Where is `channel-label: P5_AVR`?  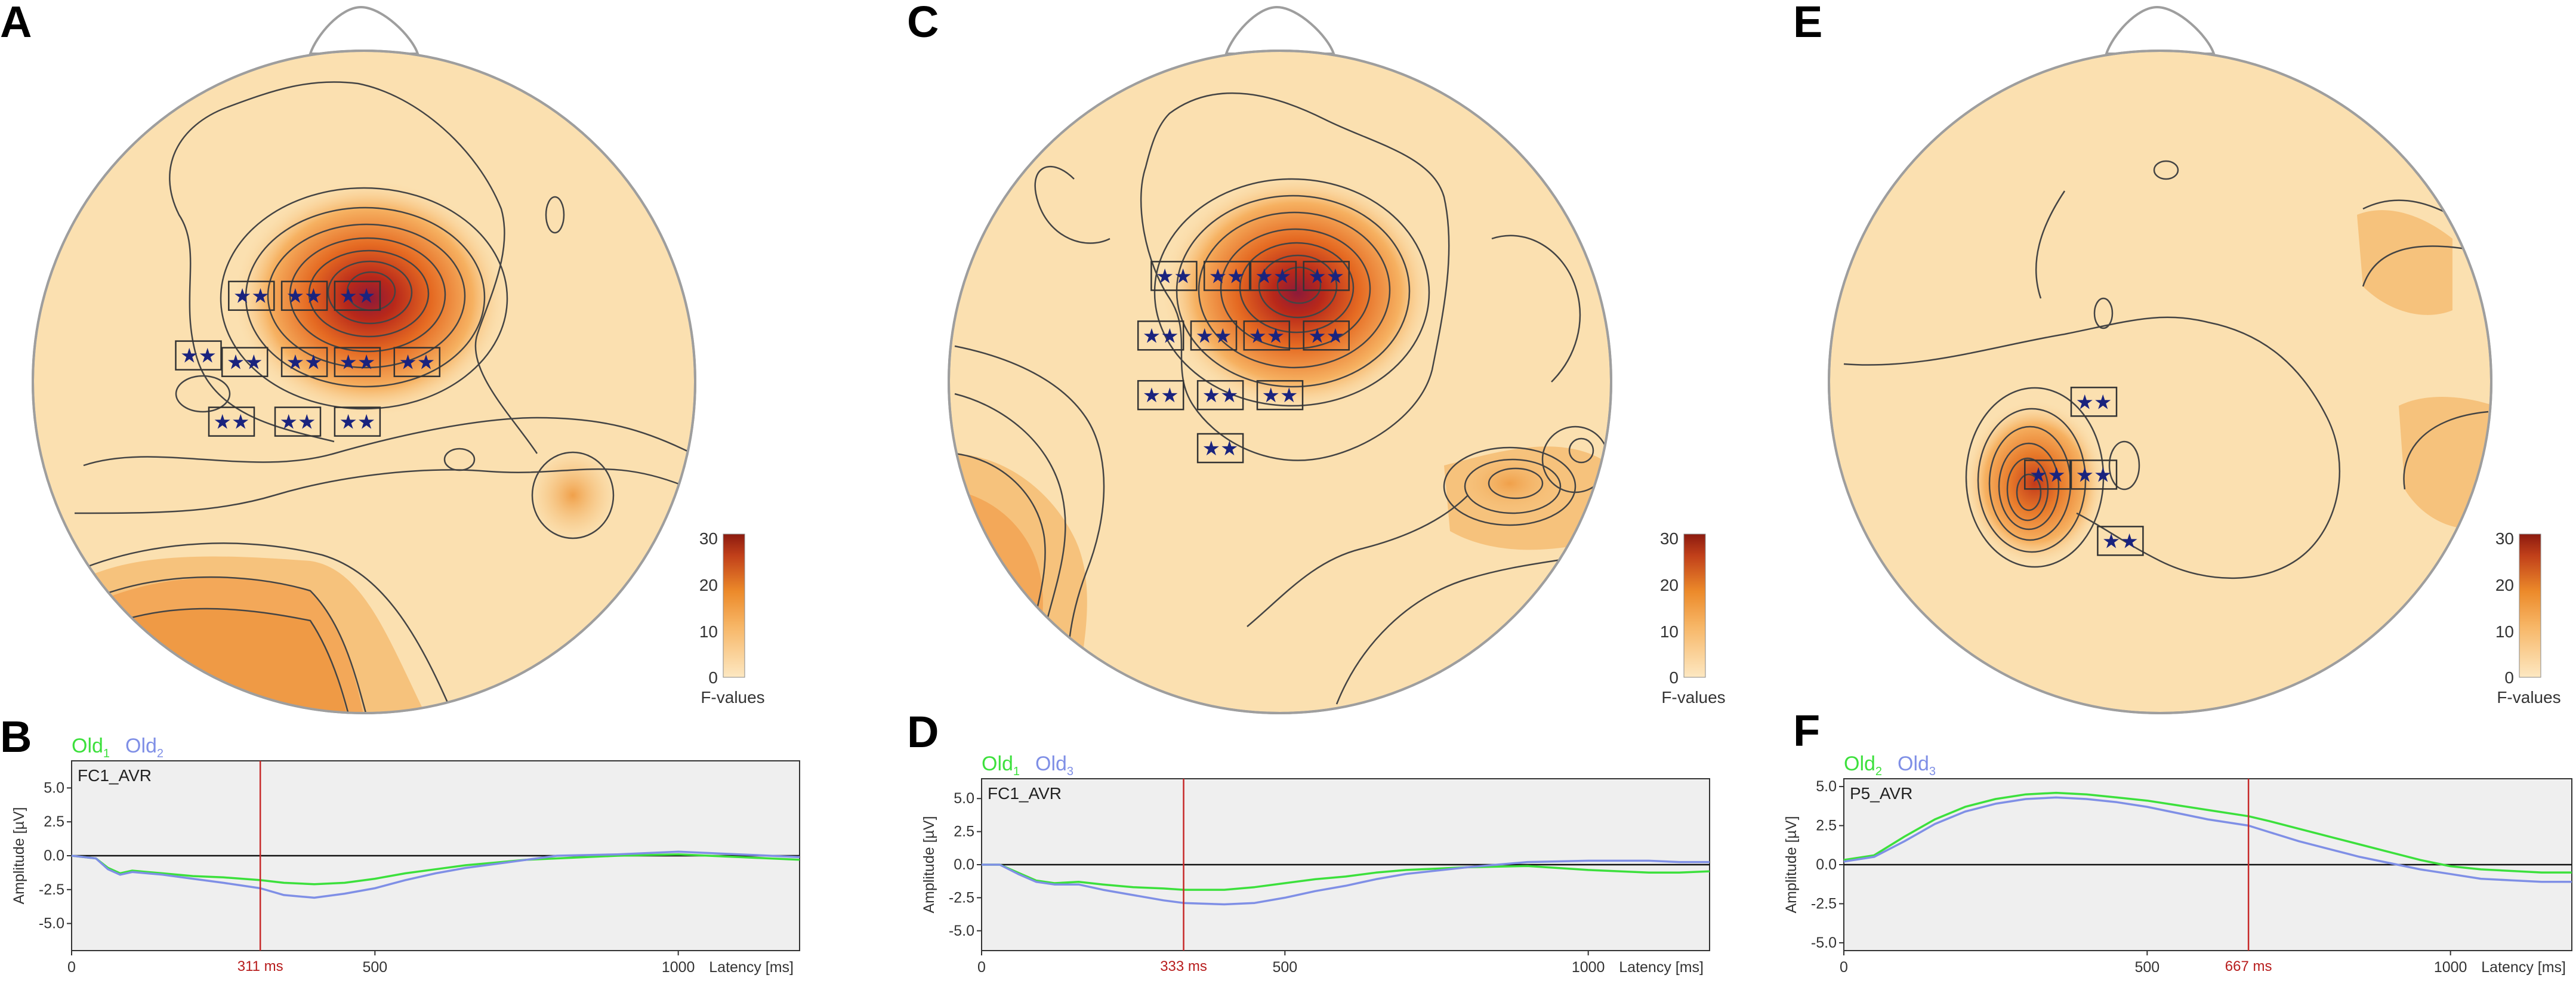 channel-label: P5_AVR is located at coordinates (1881, 794).